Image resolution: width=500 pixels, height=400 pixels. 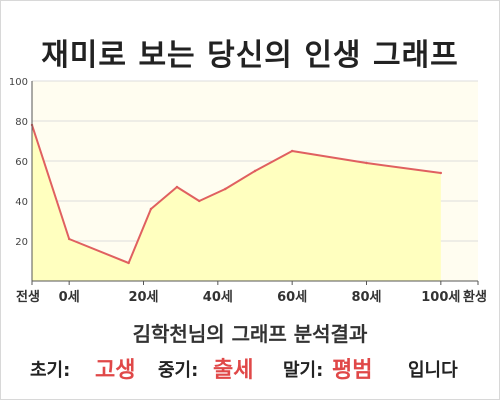 What do you see at coordinates (475, 297) in the screenshot?
I see `x-tick-label: 환생` at bounding box center [475, 297].